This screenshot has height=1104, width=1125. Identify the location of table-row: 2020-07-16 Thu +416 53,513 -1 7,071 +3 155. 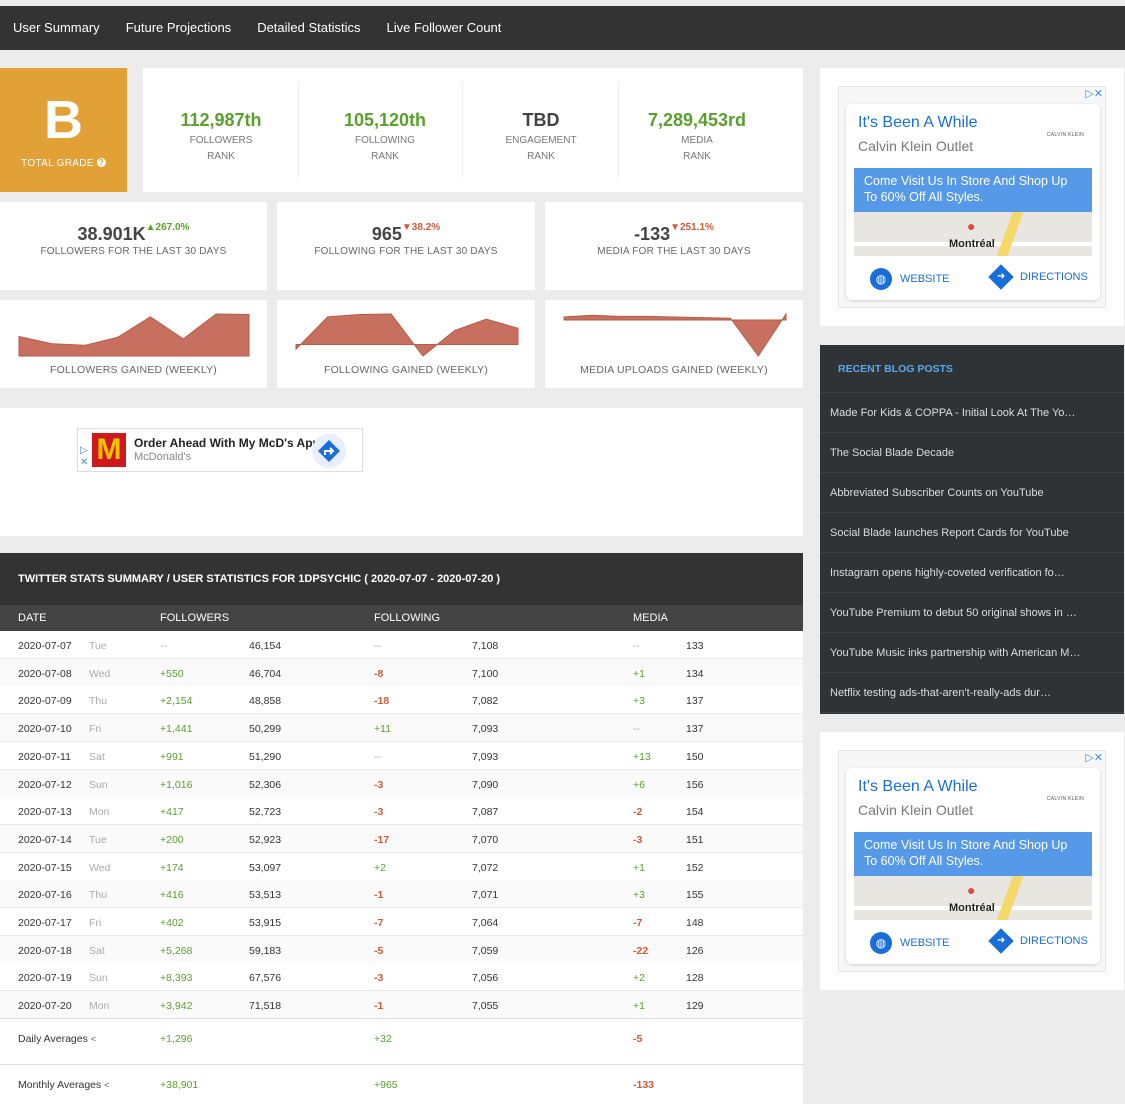
(401, 894).